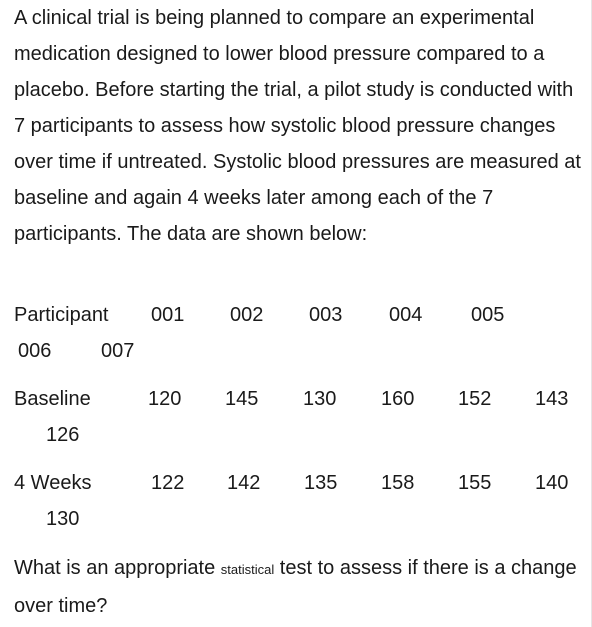 The image size is (592, 627). I want to click on baseline-value: 145, so click(242, 399).